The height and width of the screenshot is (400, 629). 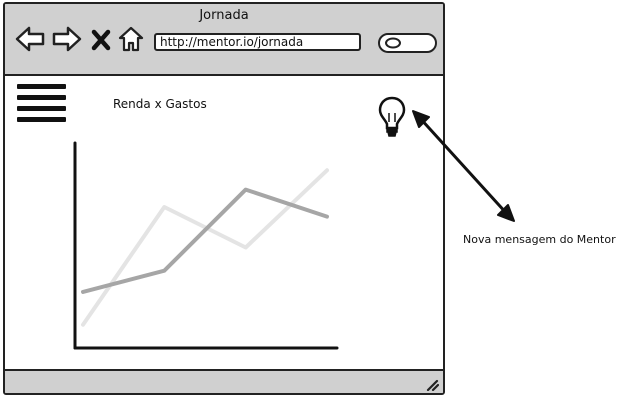 What do you see at coordinates (224, 381) in the screenshot?
I see `status-bar` at bounding box center [224, 381].